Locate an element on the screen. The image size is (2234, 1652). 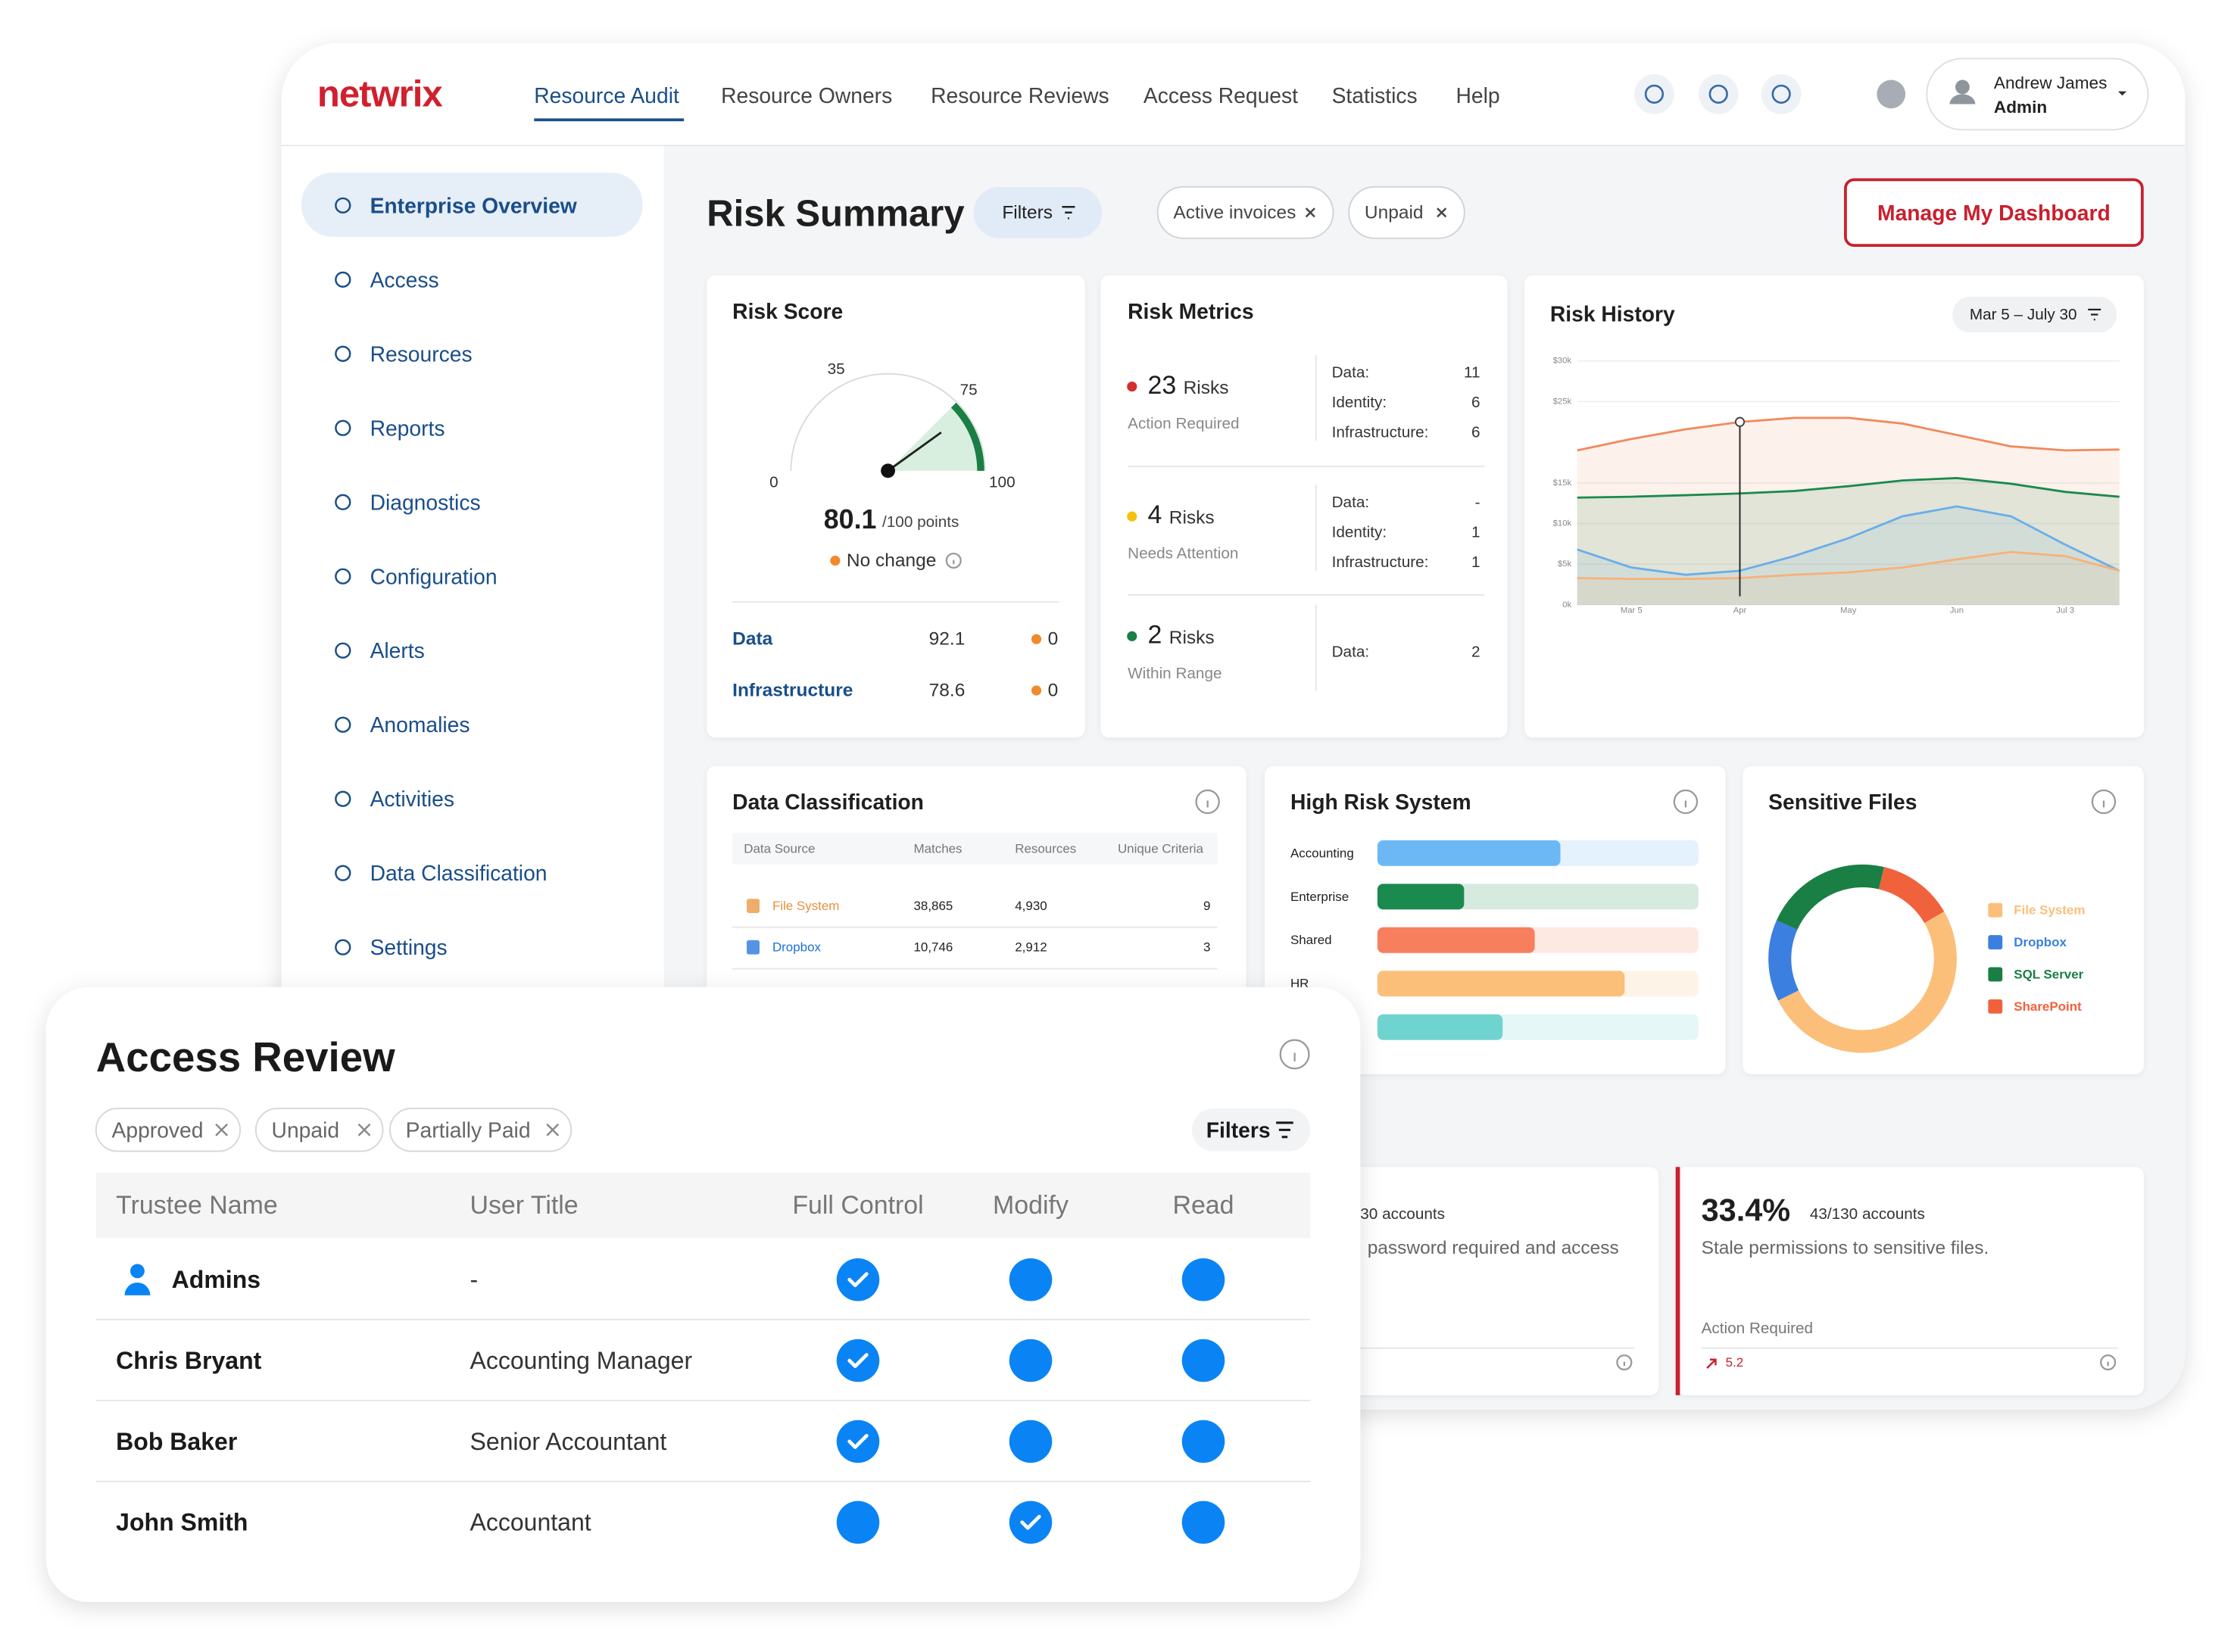
help-icon is located at coordinates (1891, 94).